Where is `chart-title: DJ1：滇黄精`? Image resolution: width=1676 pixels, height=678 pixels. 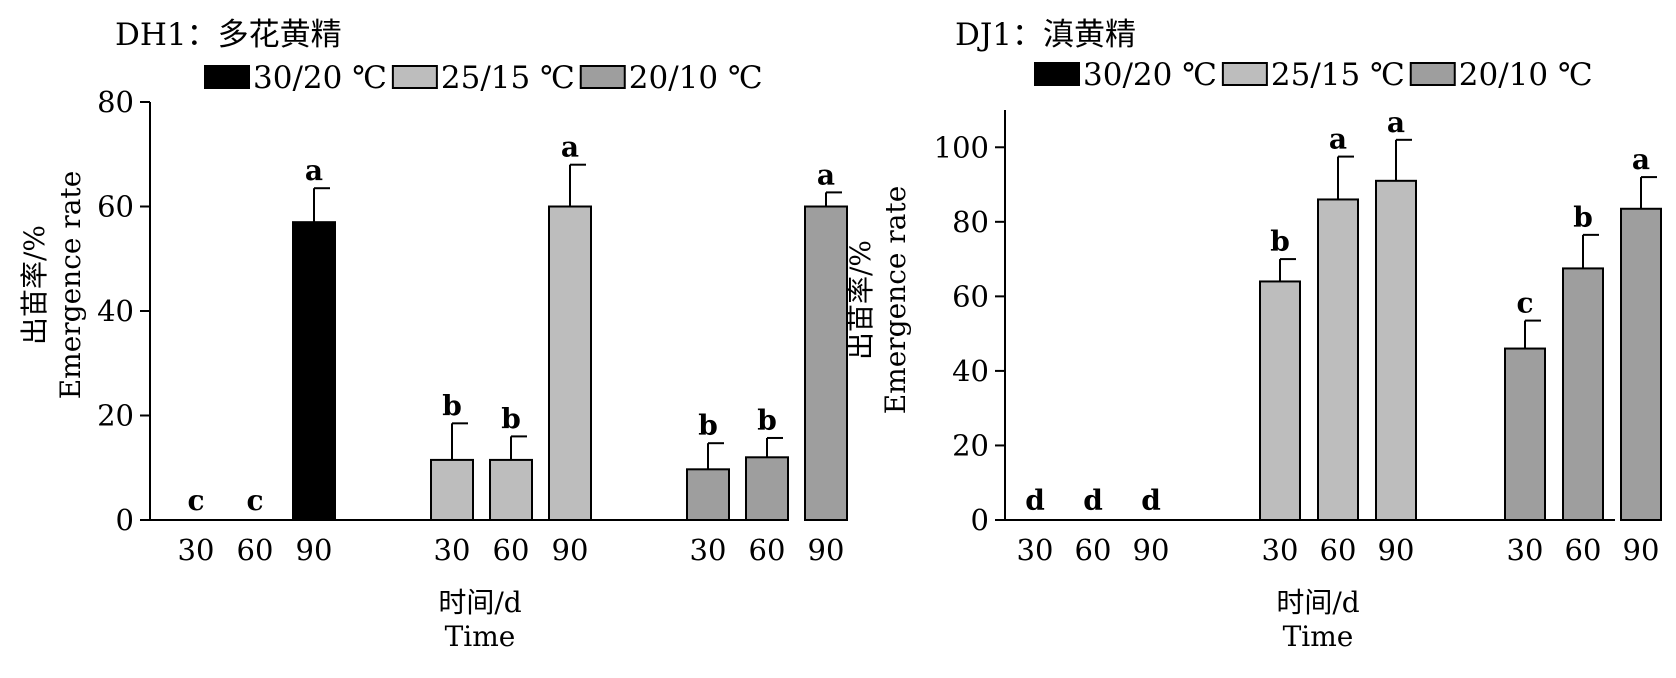 chart-title: DJ1：滇黄精 is located at coordinates (1045, 35).